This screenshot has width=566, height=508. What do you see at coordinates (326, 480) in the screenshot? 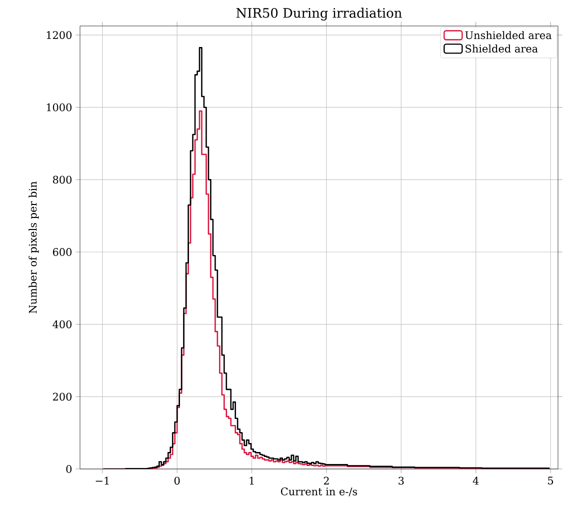
I see `x-tick-label: 2` at bounding box center [326, 480].